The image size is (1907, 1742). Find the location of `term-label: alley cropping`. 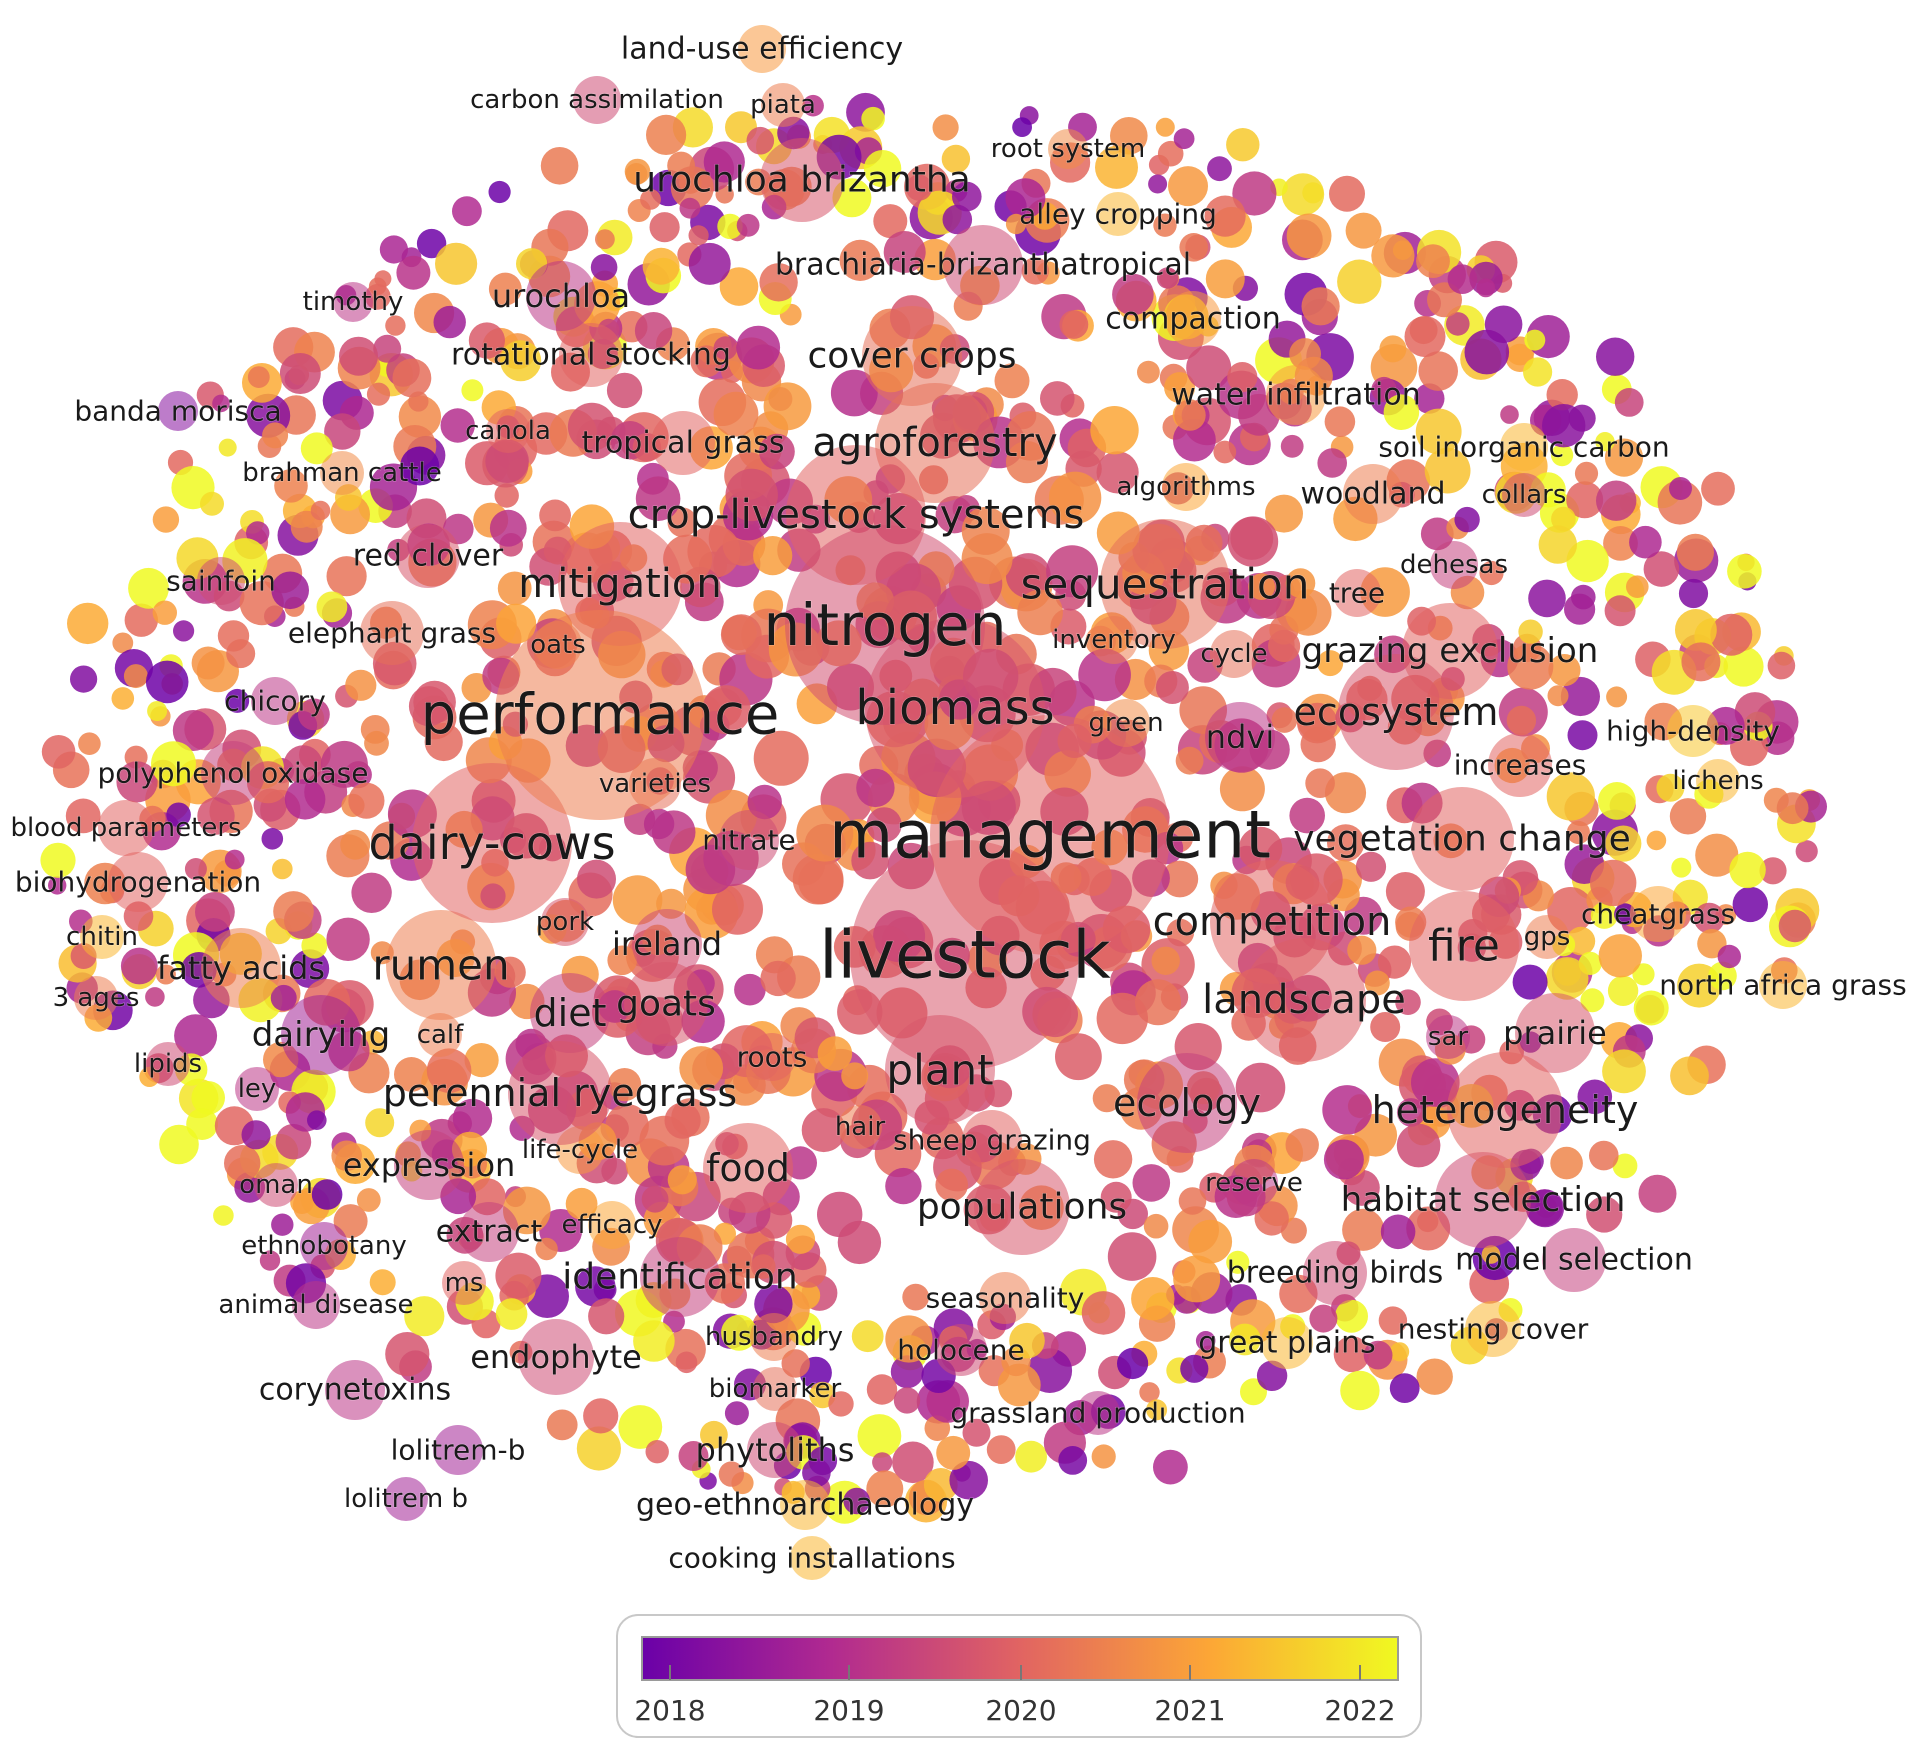

term-label: alley cropping is located at coordinates (1118, 214).